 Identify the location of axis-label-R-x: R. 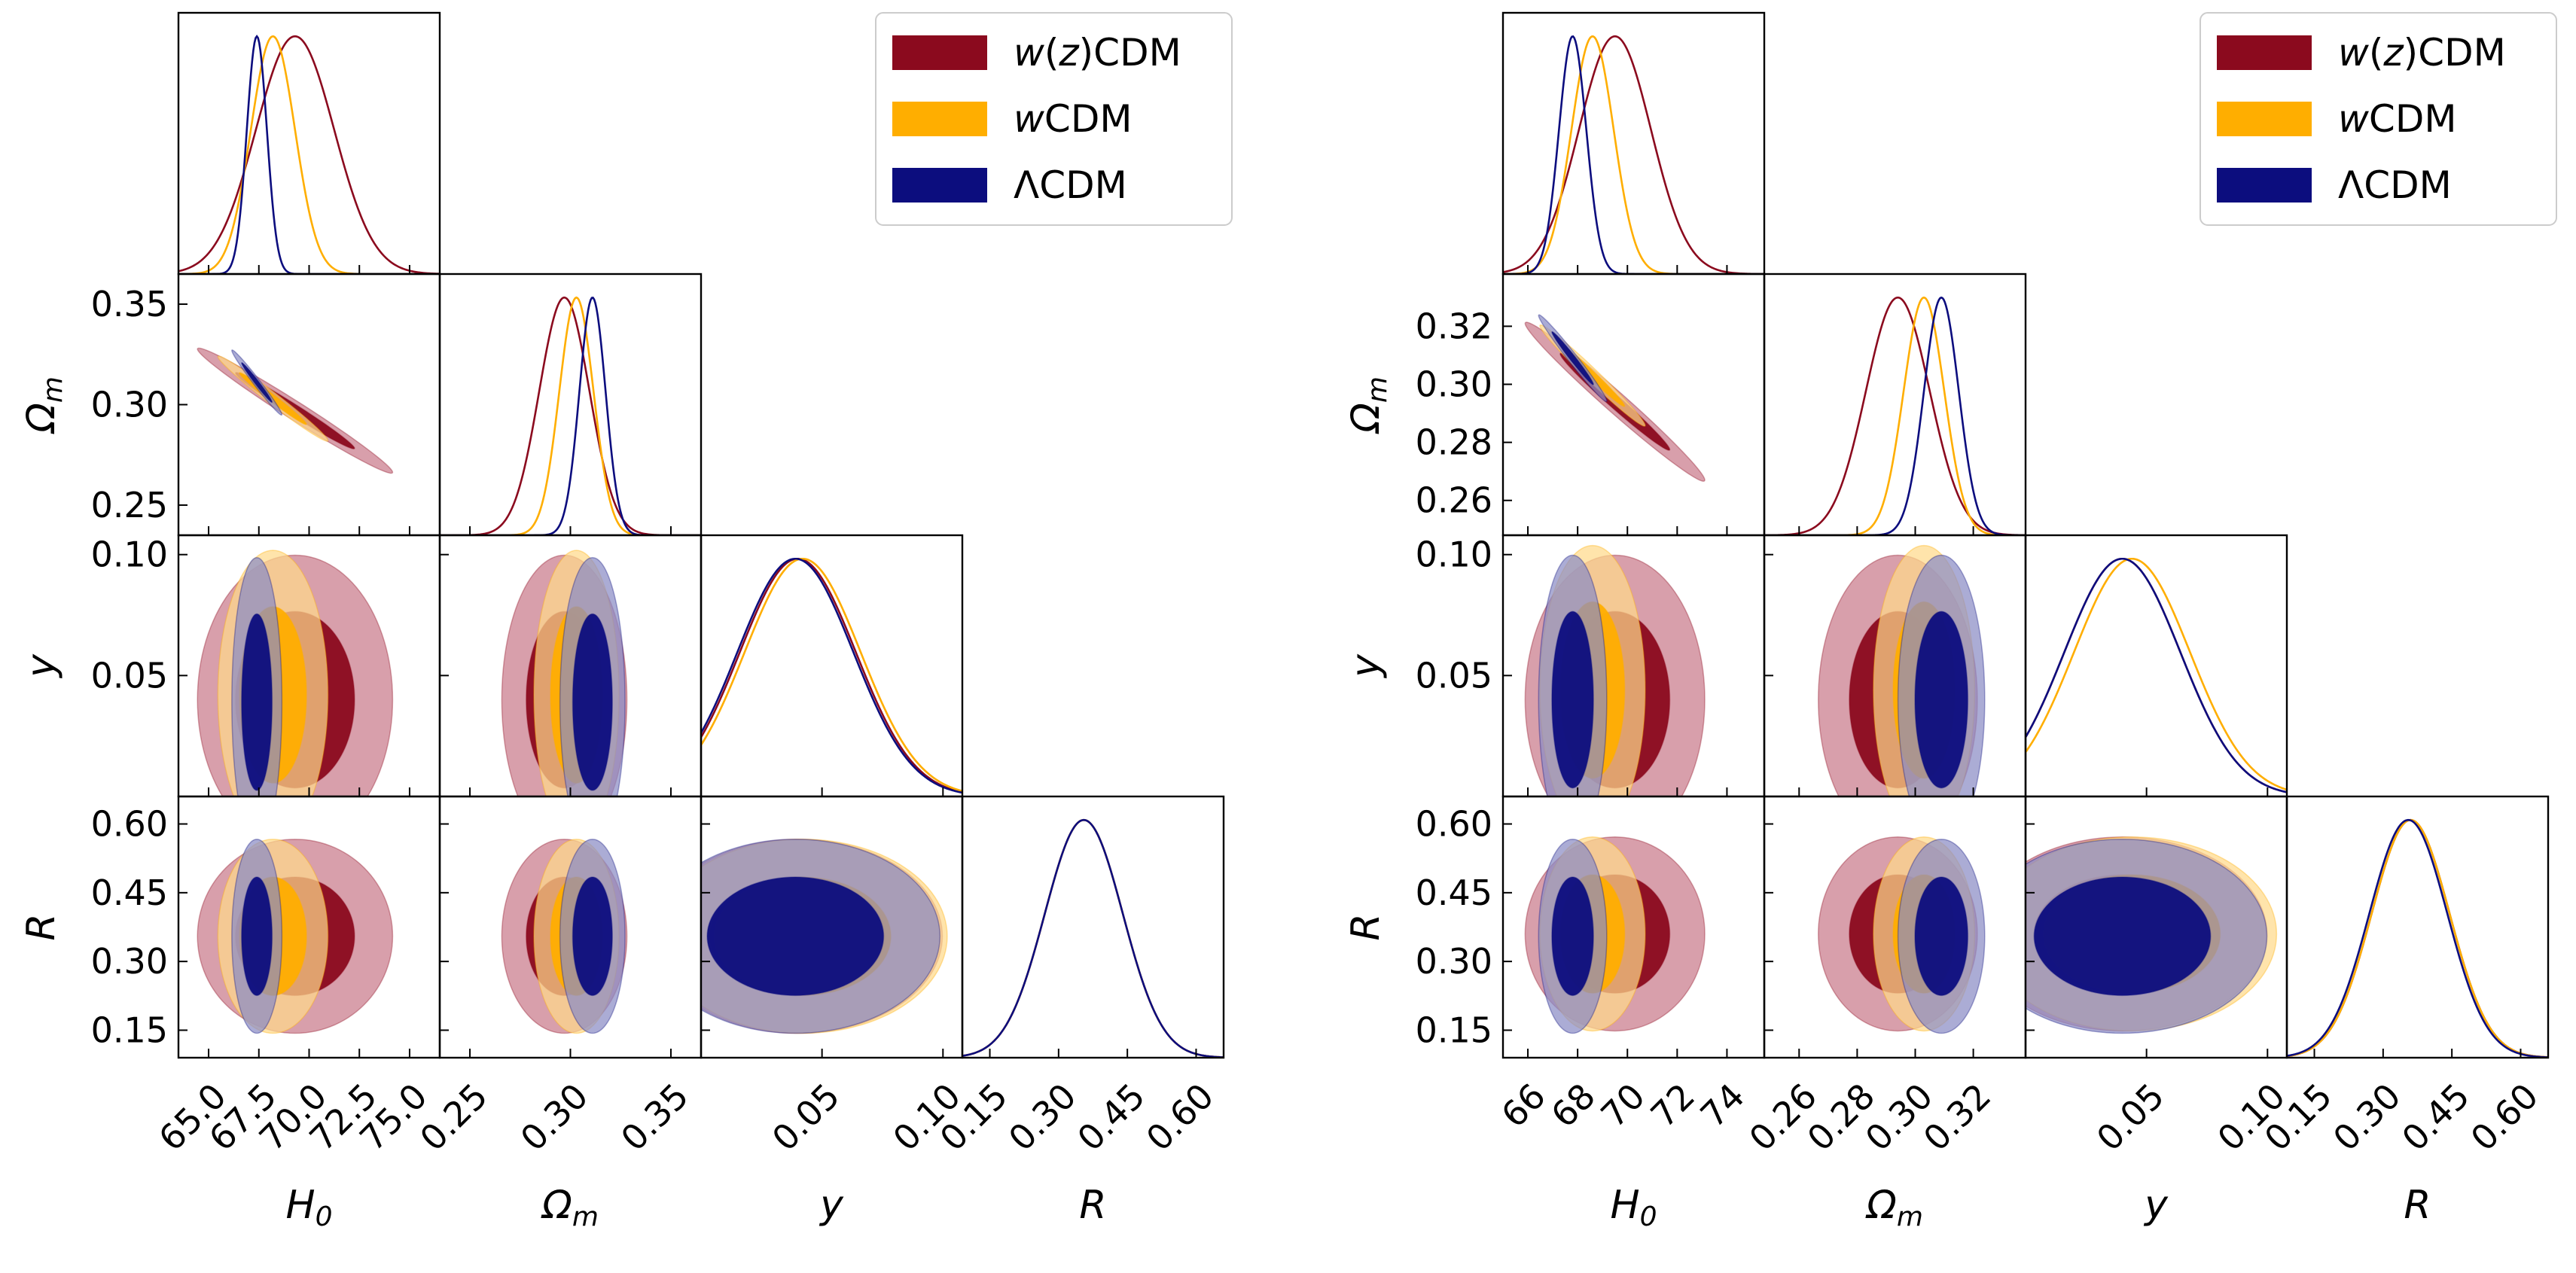
(2417, 1205).